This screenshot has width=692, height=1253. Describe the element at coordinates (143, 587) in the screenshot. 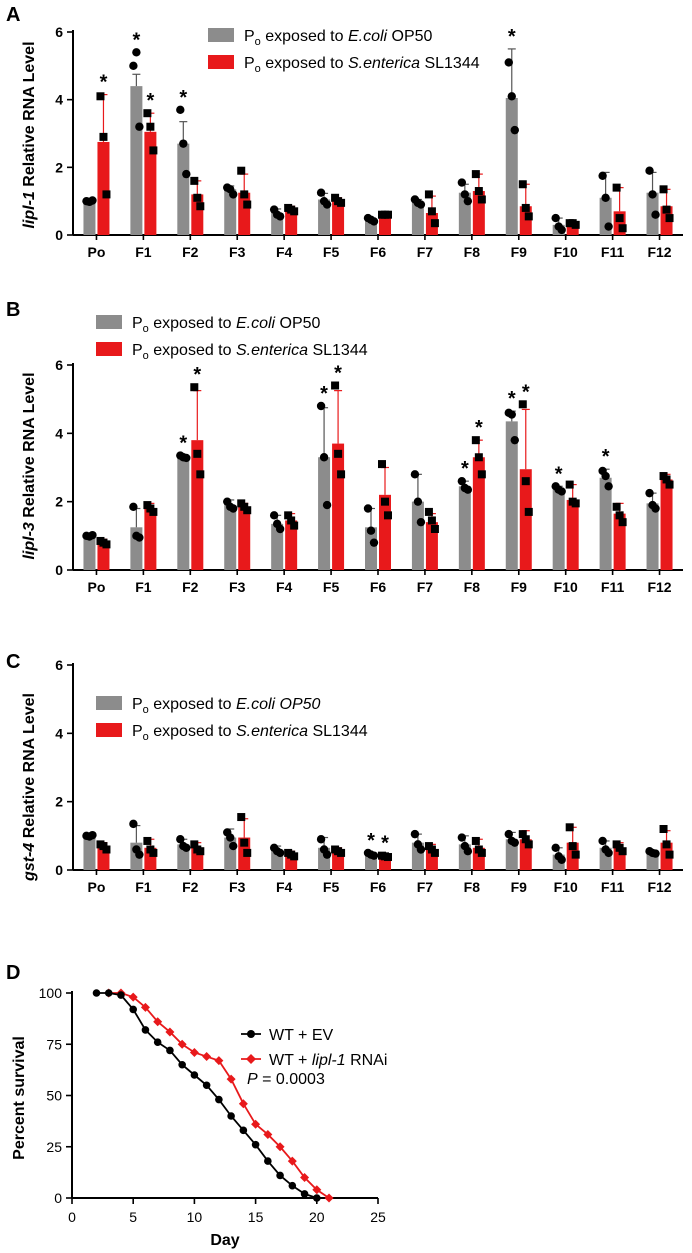

I see `panel-b-xtick-label: F1` at that location.